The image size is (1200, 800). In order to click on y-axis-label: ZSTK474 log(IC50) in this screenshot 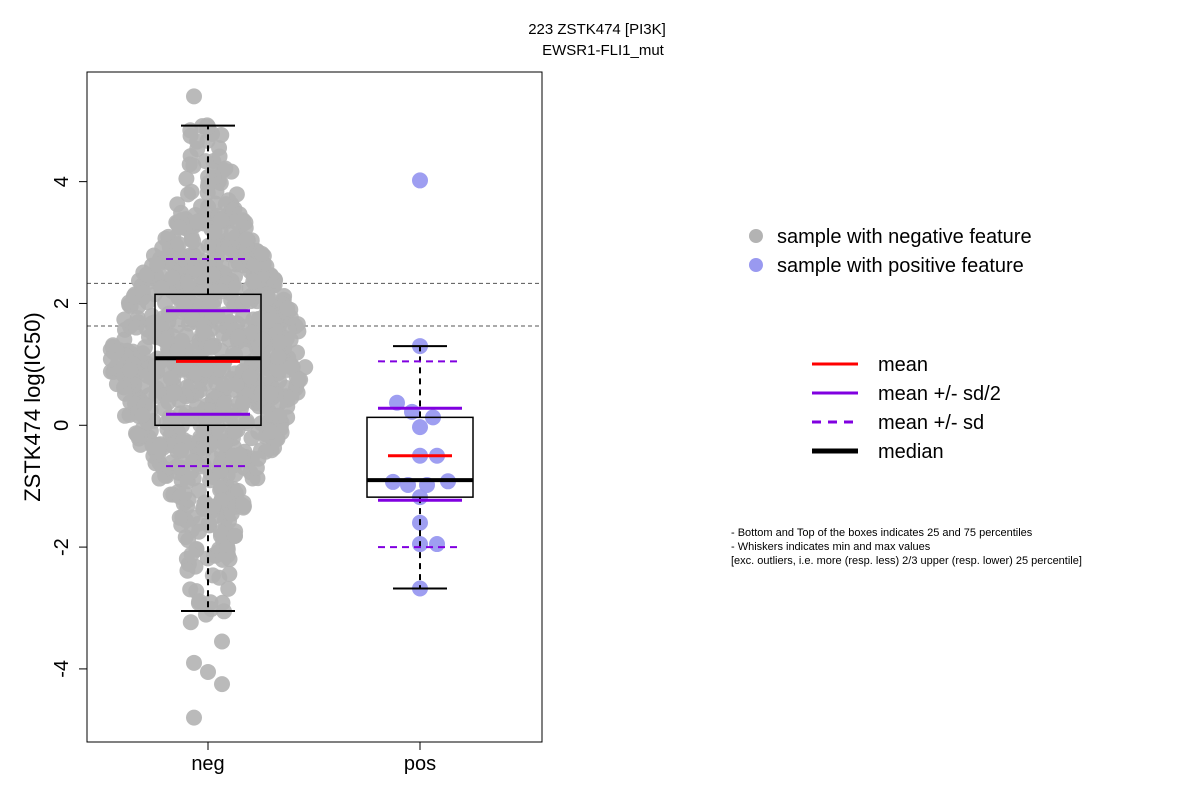, I will do `click(32, 407)`.